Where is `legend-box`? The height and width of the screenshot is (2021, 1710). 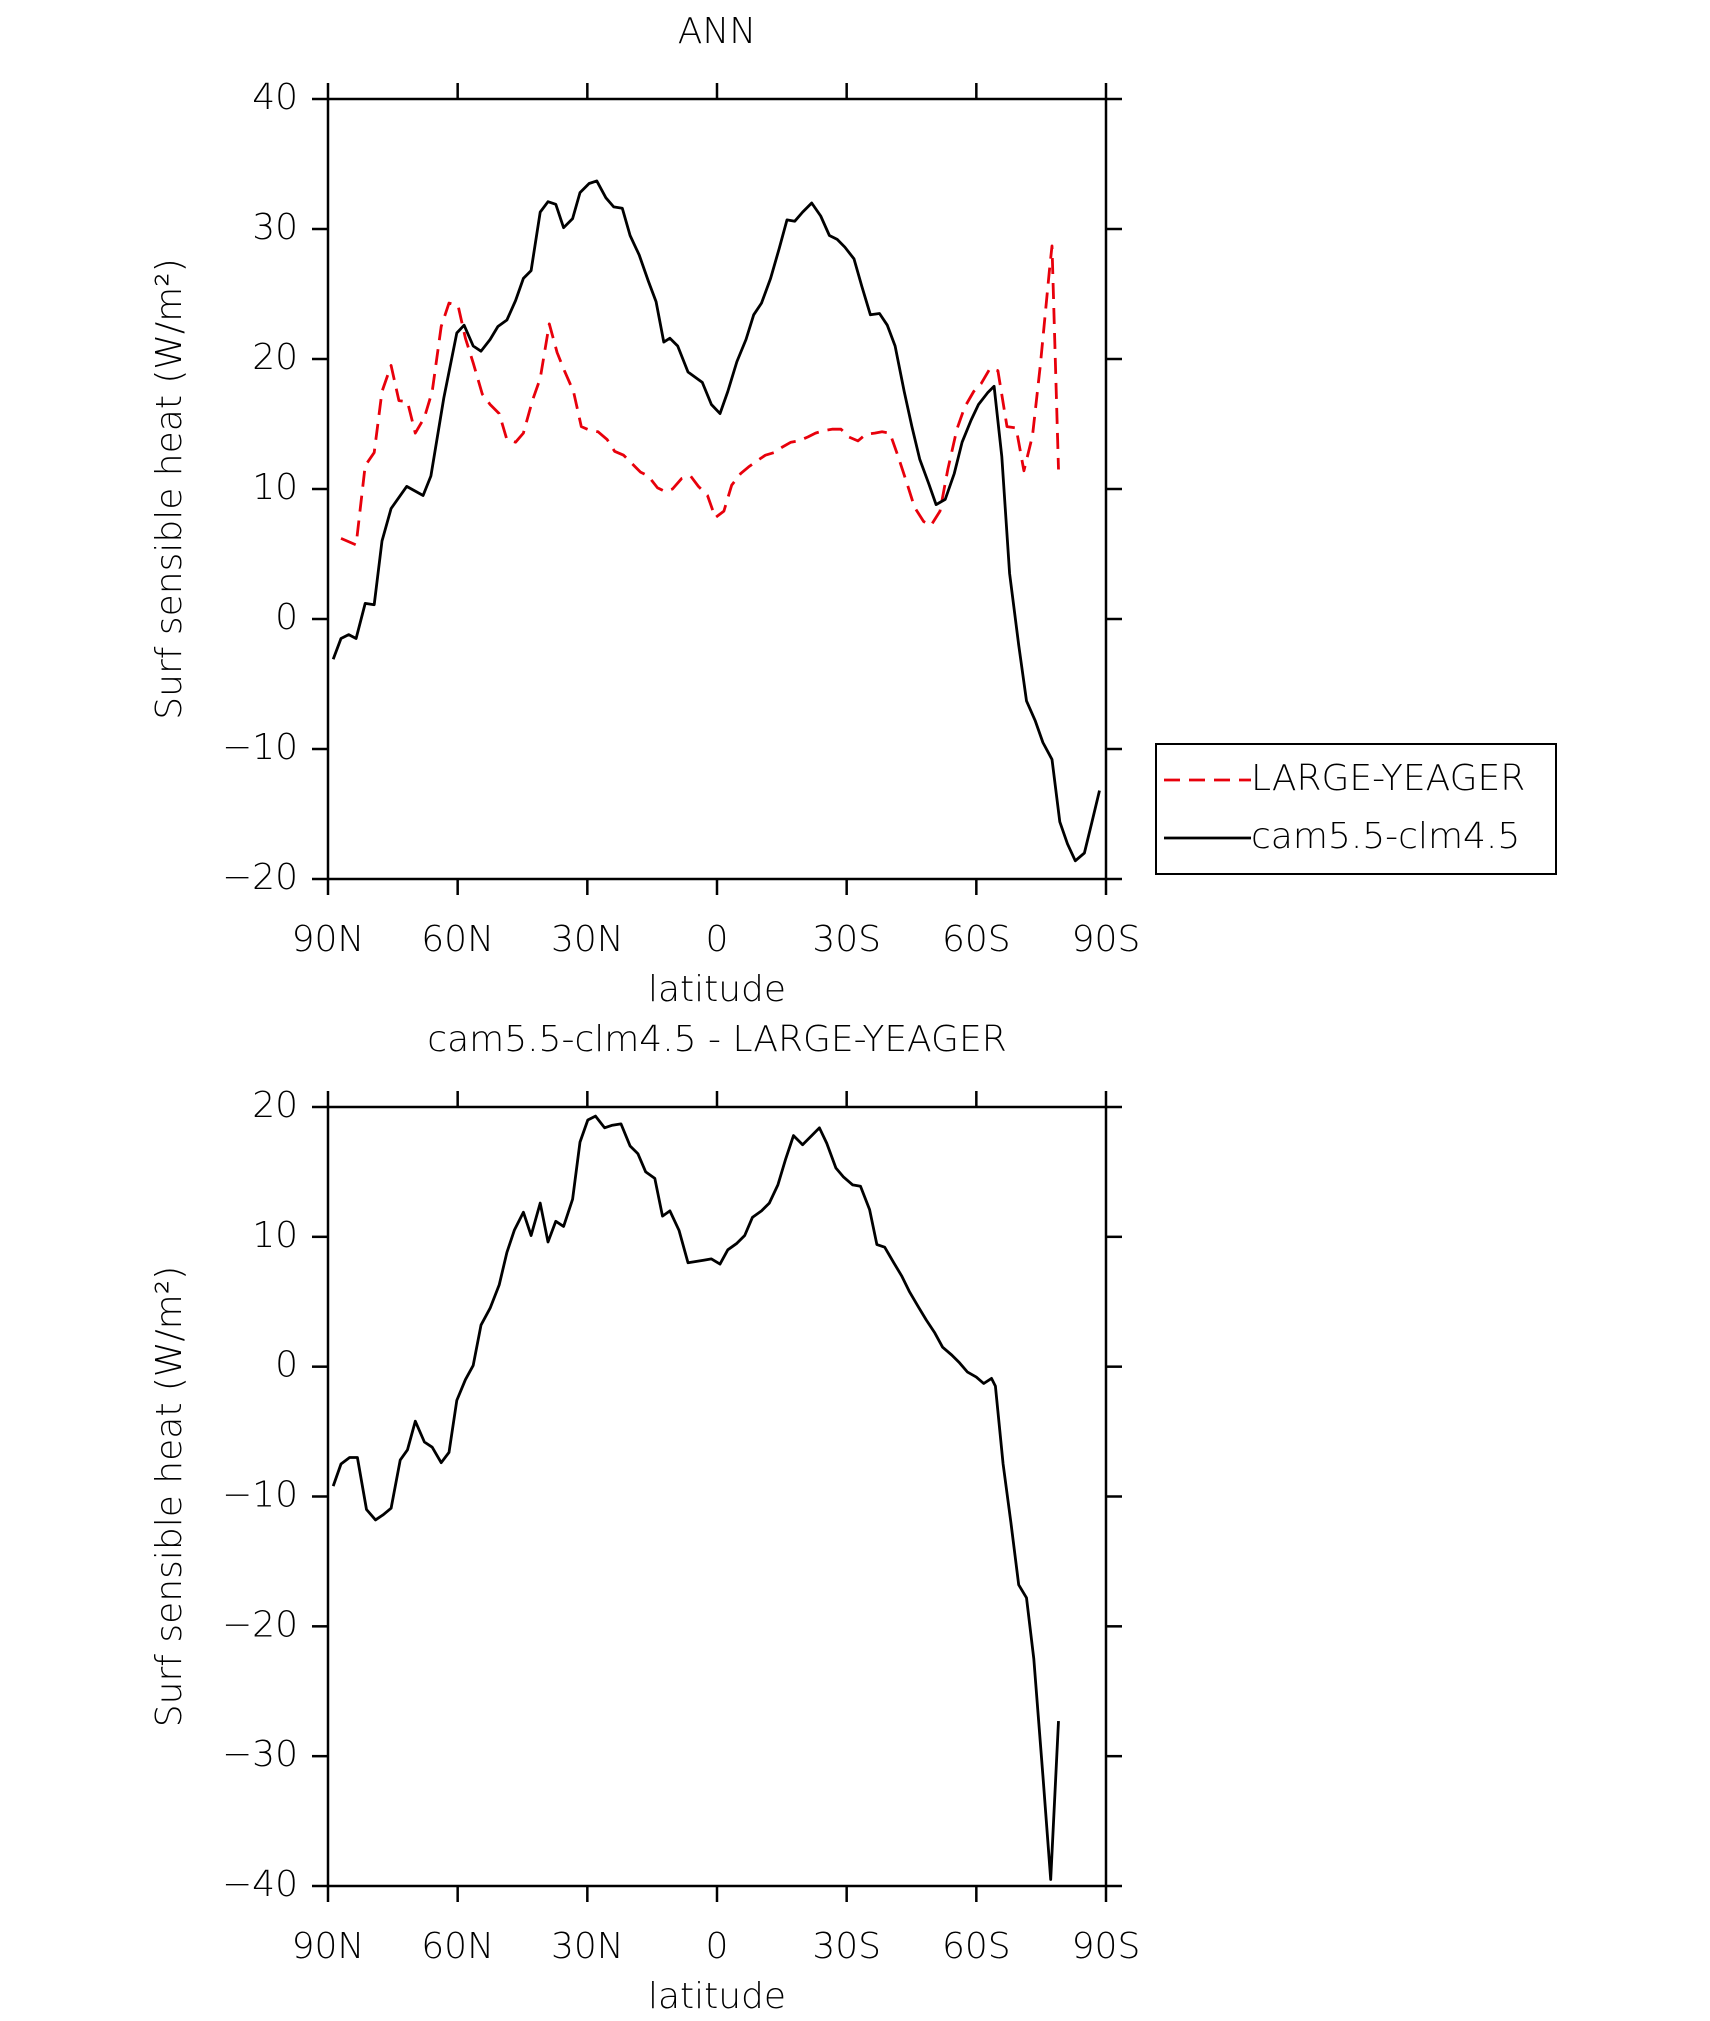
legend-box is located at coordinates (1356, 809).